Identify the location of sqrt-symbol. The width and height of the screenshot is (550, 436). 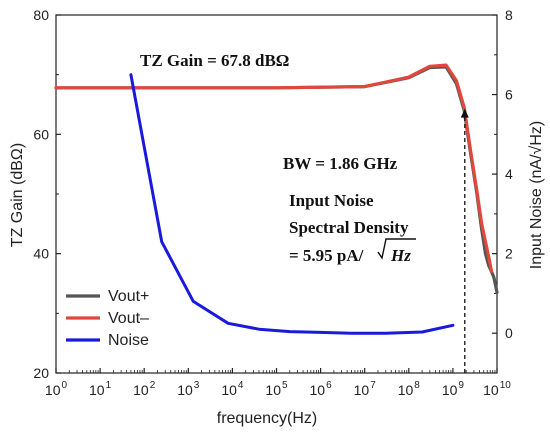
(396, 249).